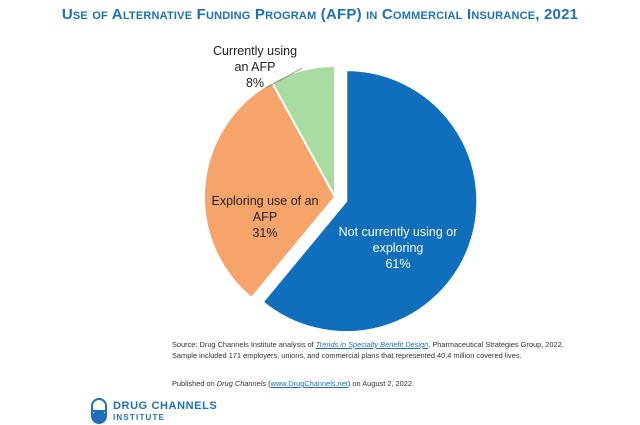 This screenshot has height=425, width=640. Describe the element at coordinates (309, 383) in the screenshot. I see `published-url-link: www.DrugChannels.net` at that location.